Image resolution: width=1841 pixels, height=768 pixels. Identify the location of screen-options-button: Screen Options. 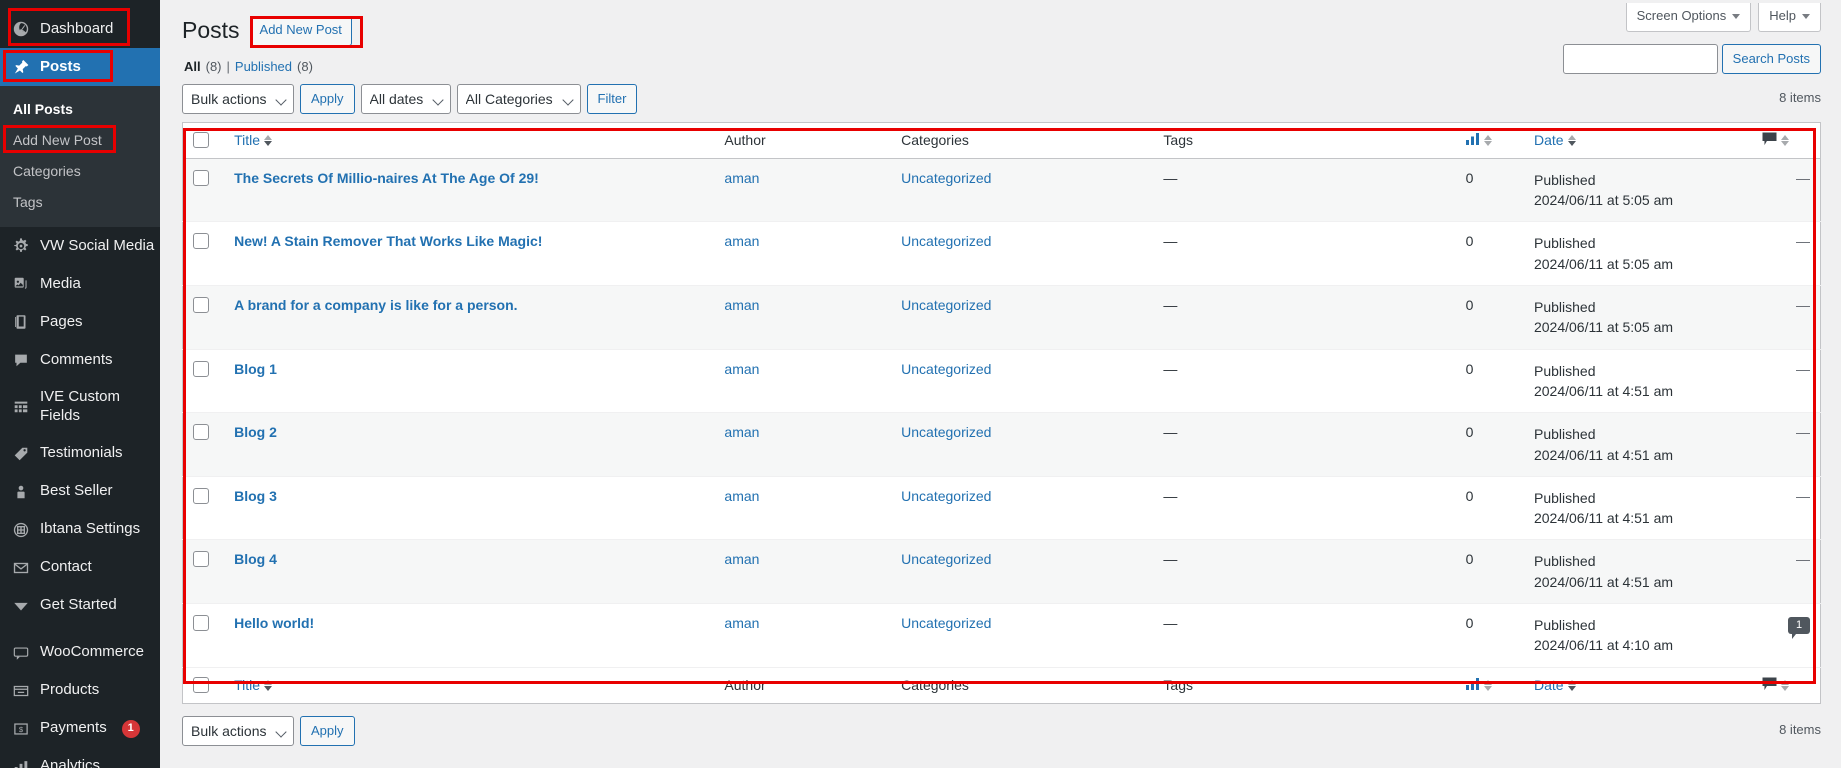
(1688, 17).